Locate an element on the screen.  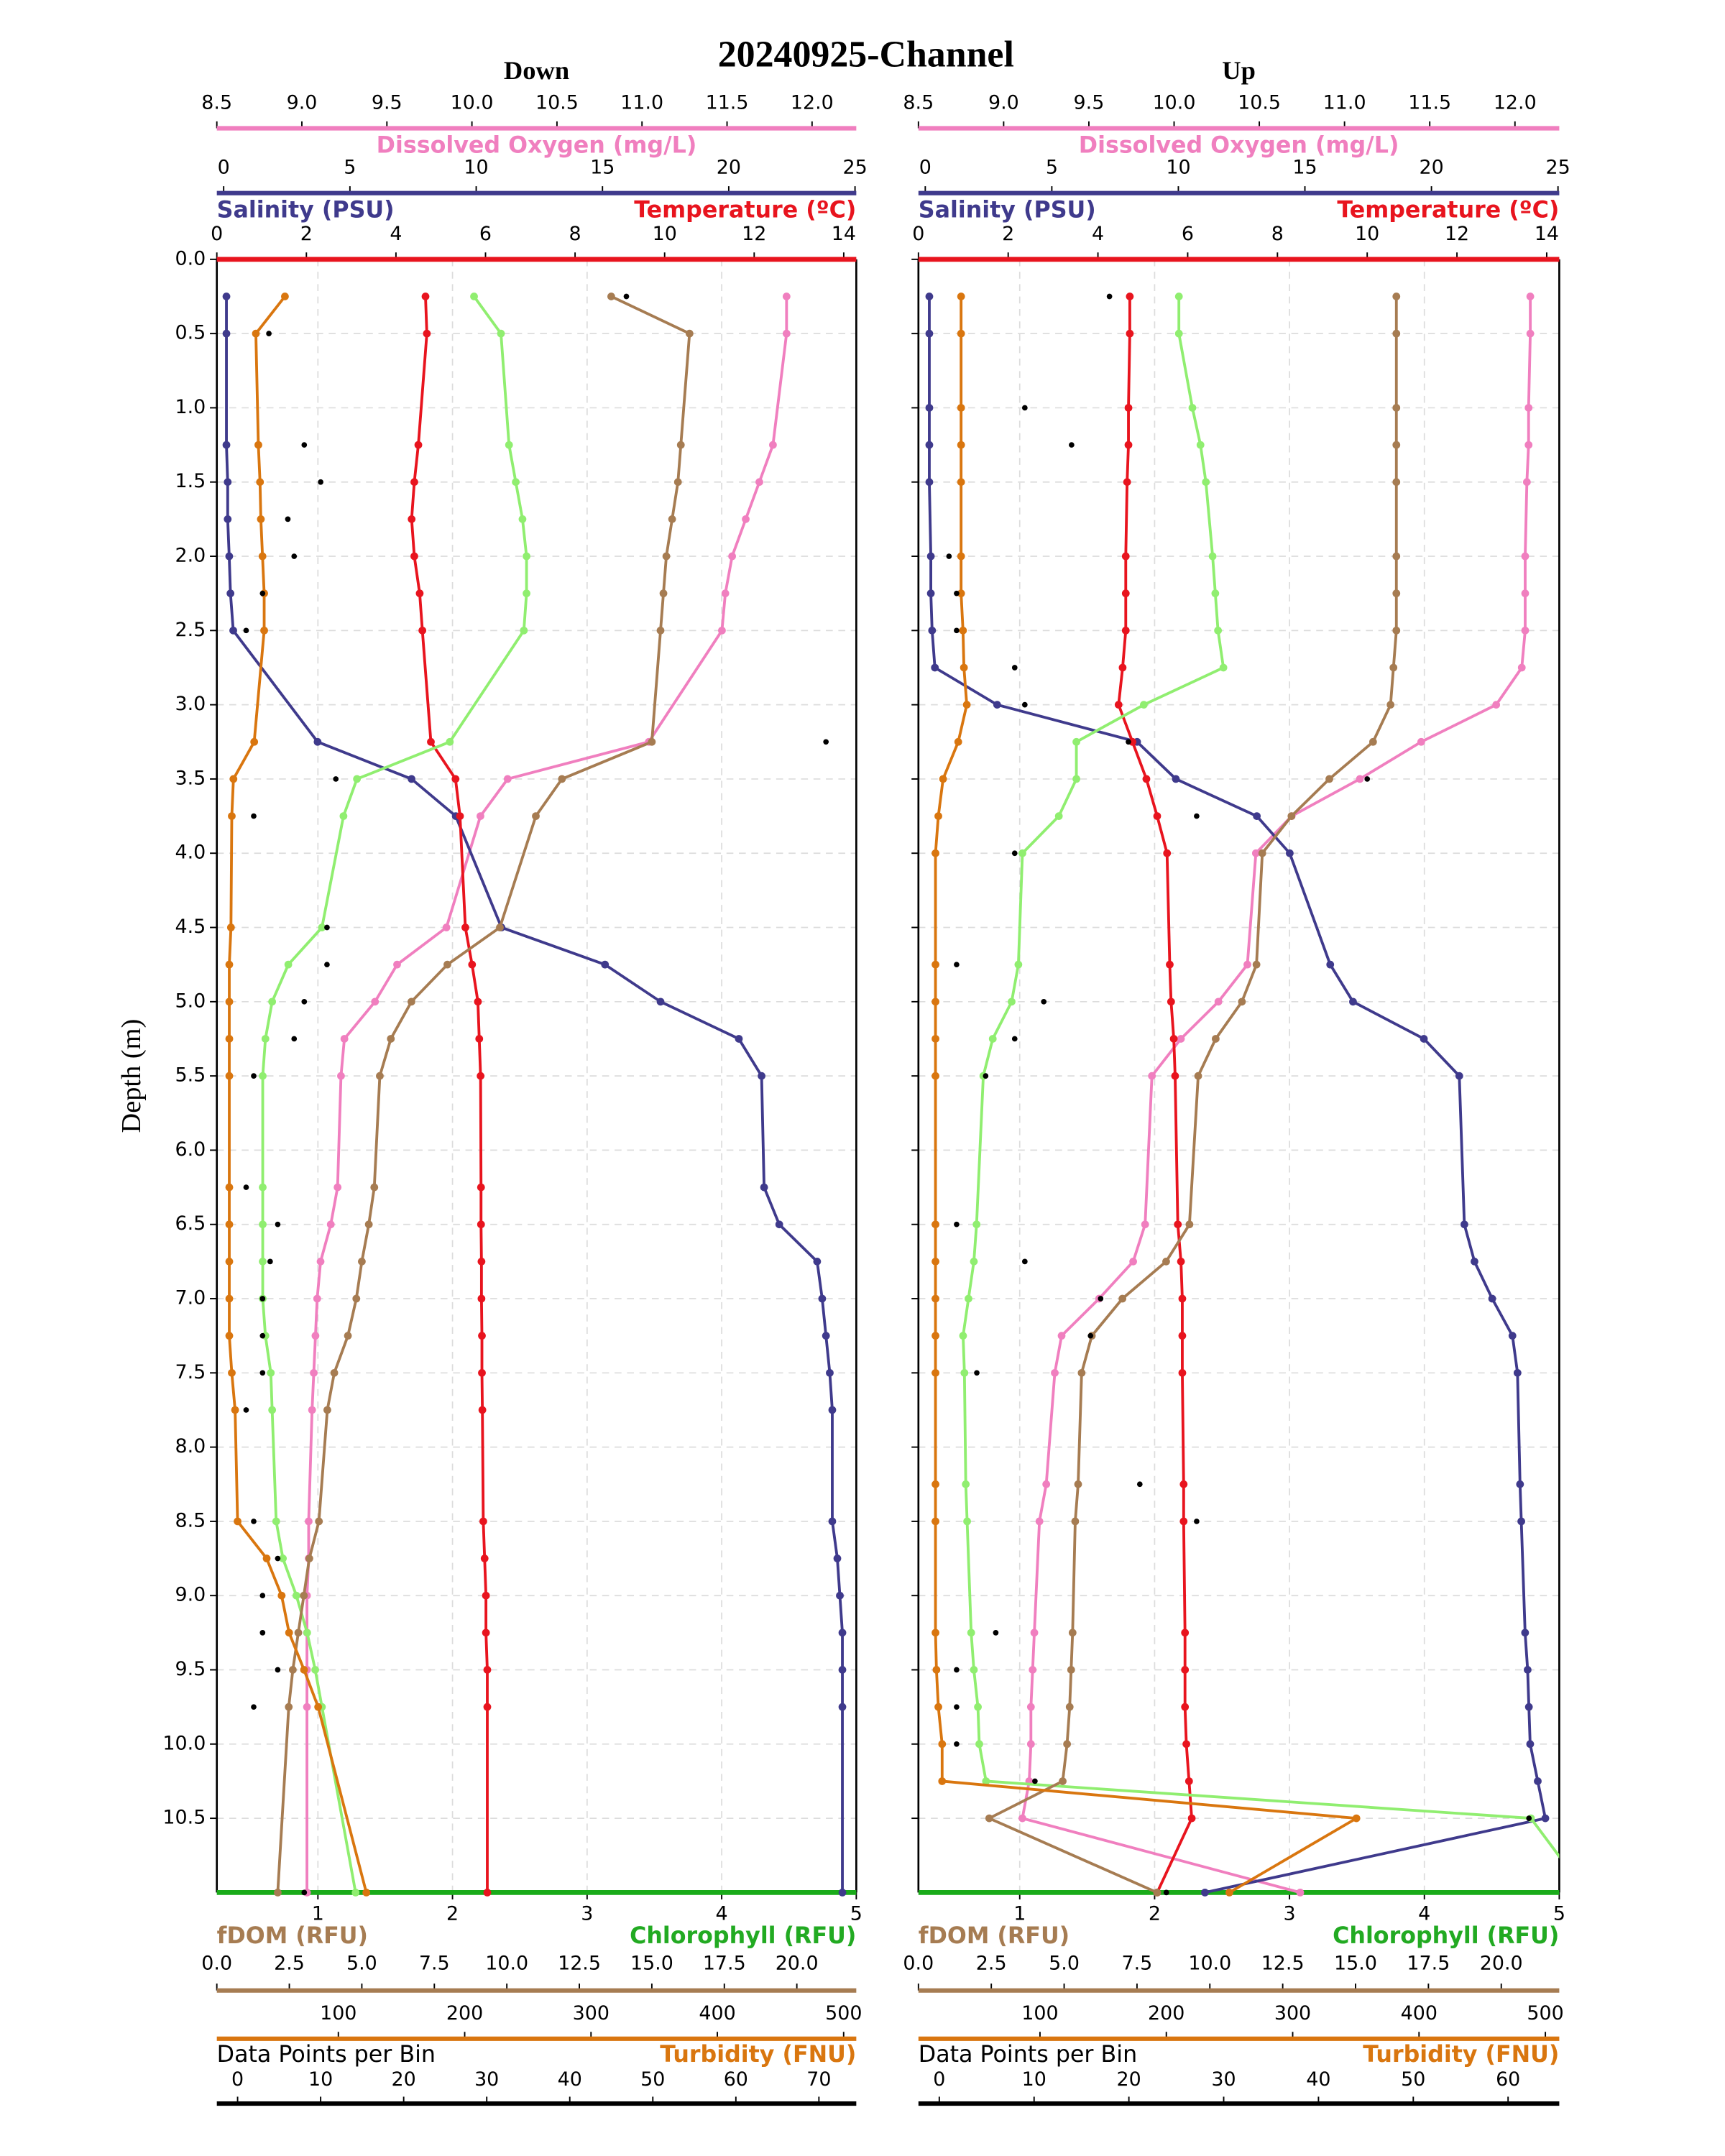
axis-label: Salinity (PSU) is located at coordinates (306, 211).